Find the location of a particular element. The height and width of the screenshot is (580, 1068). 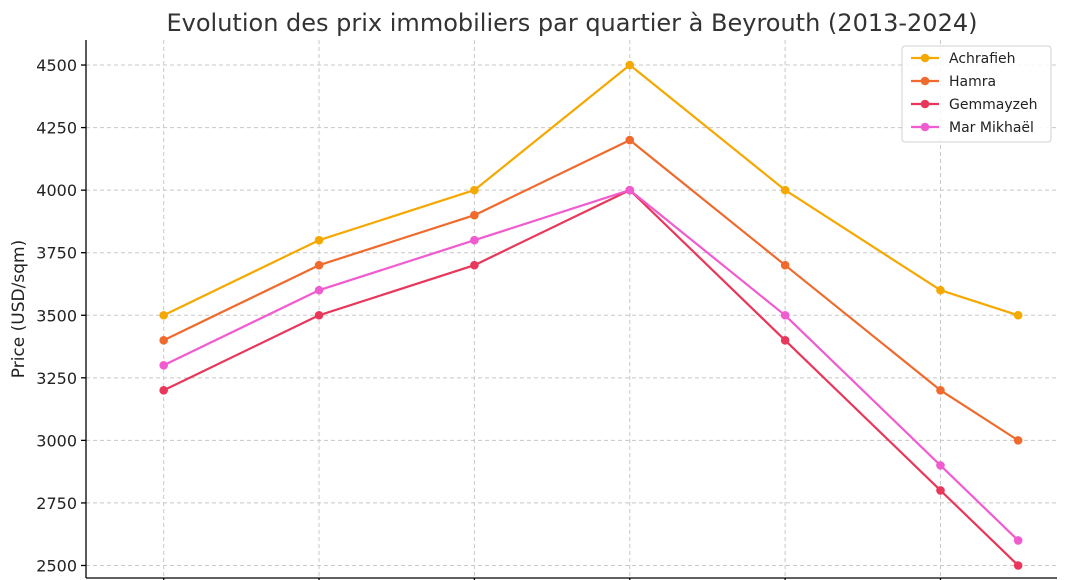

y-tick-label: 3500 is located at coordinates (56, 315).